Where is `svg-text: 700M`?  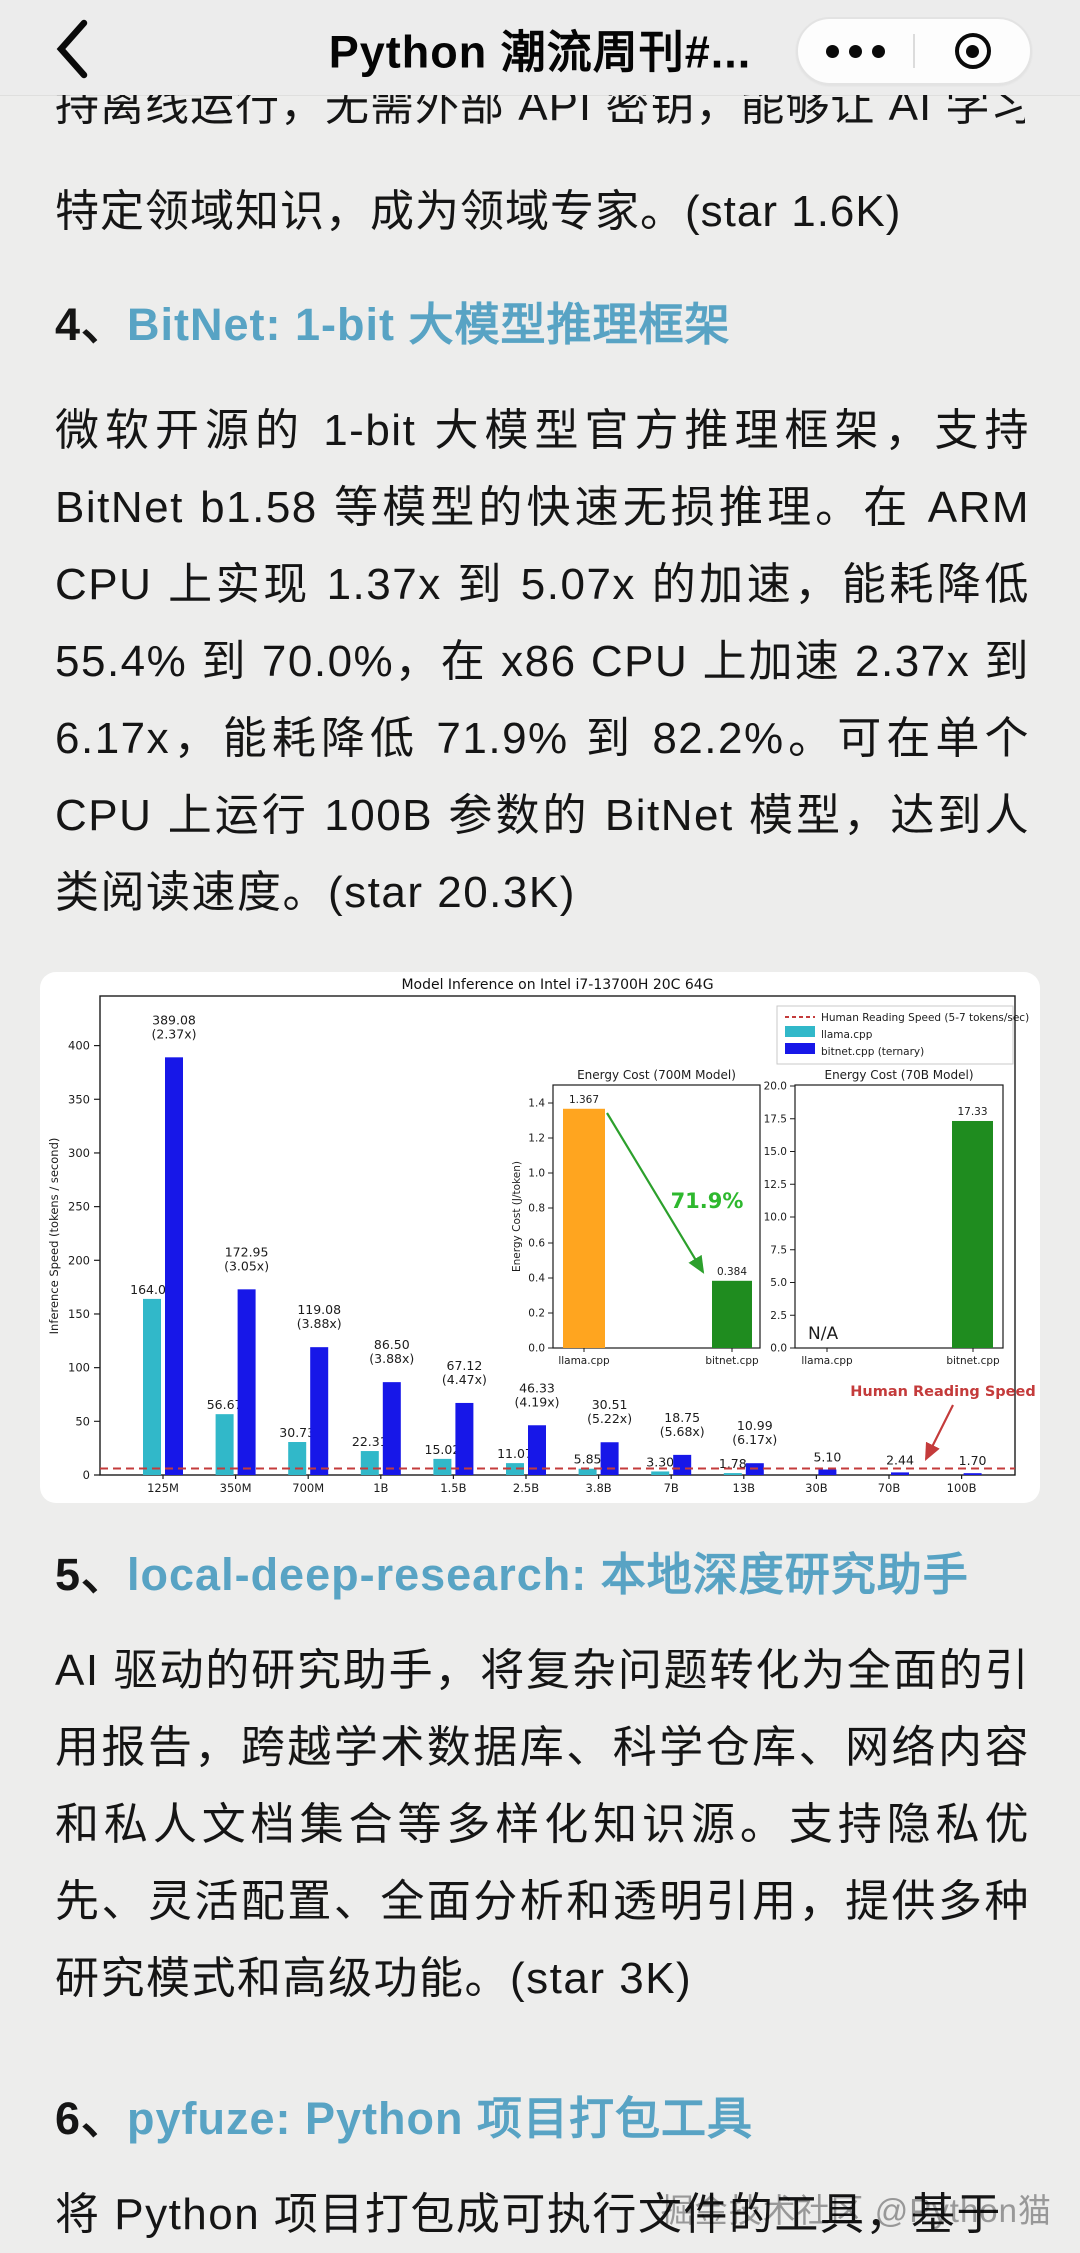 svg-text: 700M is located at coordinates (308, 1488).